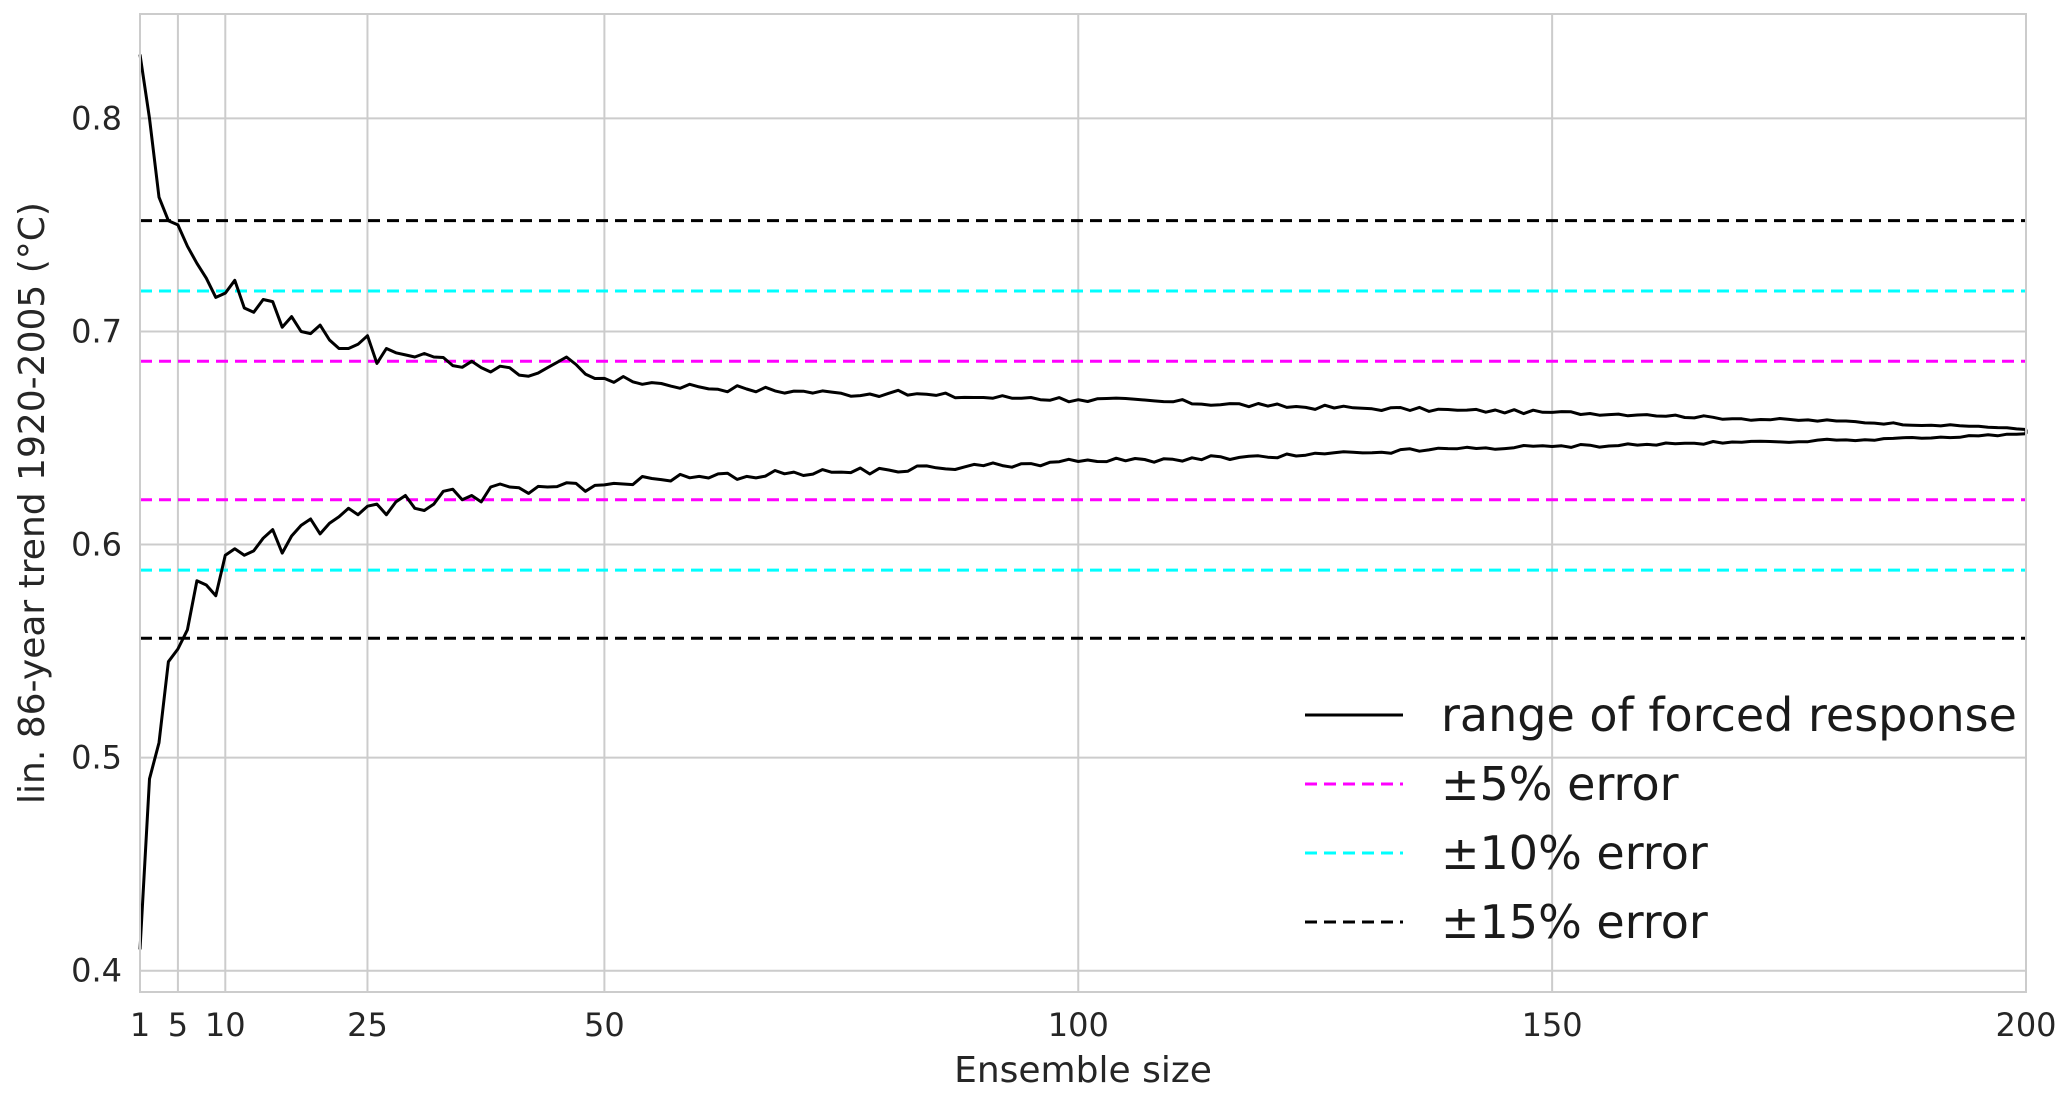  I want to click on y-tick-label: 0.5, so click(96, 758).